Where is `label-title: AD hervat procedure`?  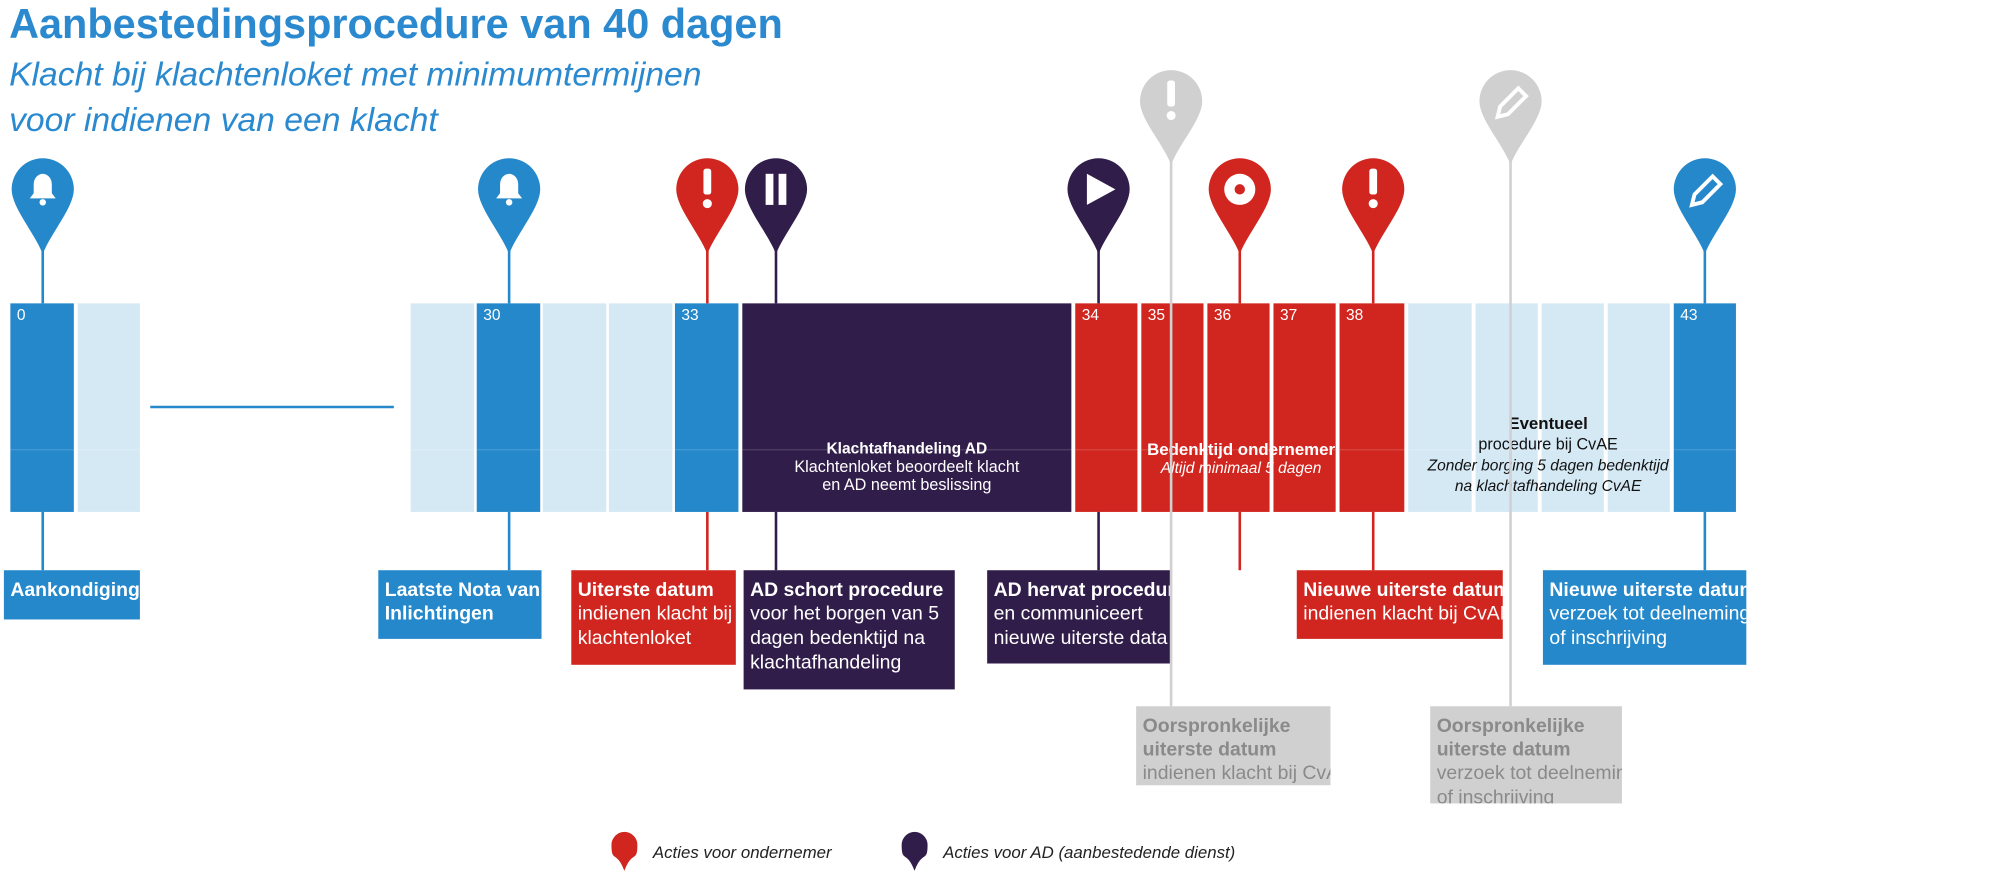
label-title: AD hervat procedure is located at coordinates (1090, 590).